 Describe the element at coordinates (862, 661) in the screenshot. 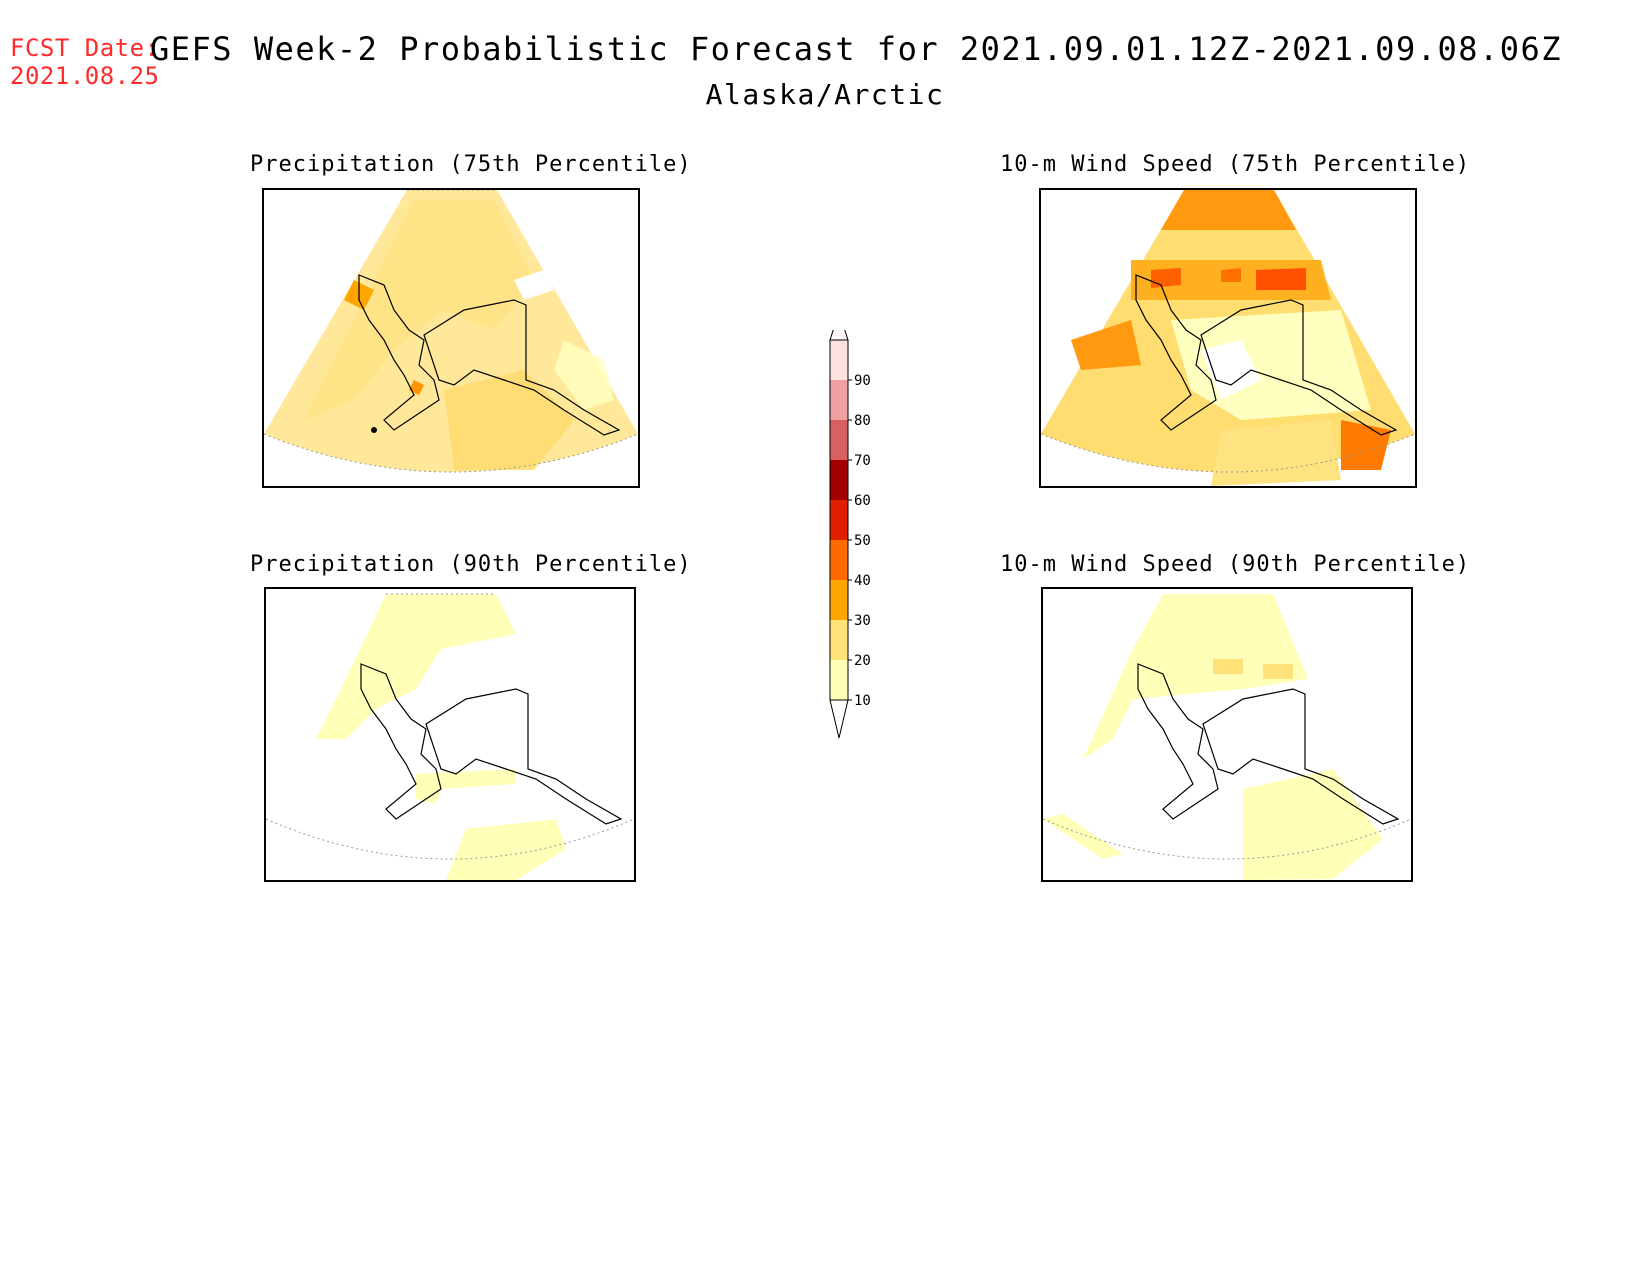

I see `legend-label-20: 20` at that location.